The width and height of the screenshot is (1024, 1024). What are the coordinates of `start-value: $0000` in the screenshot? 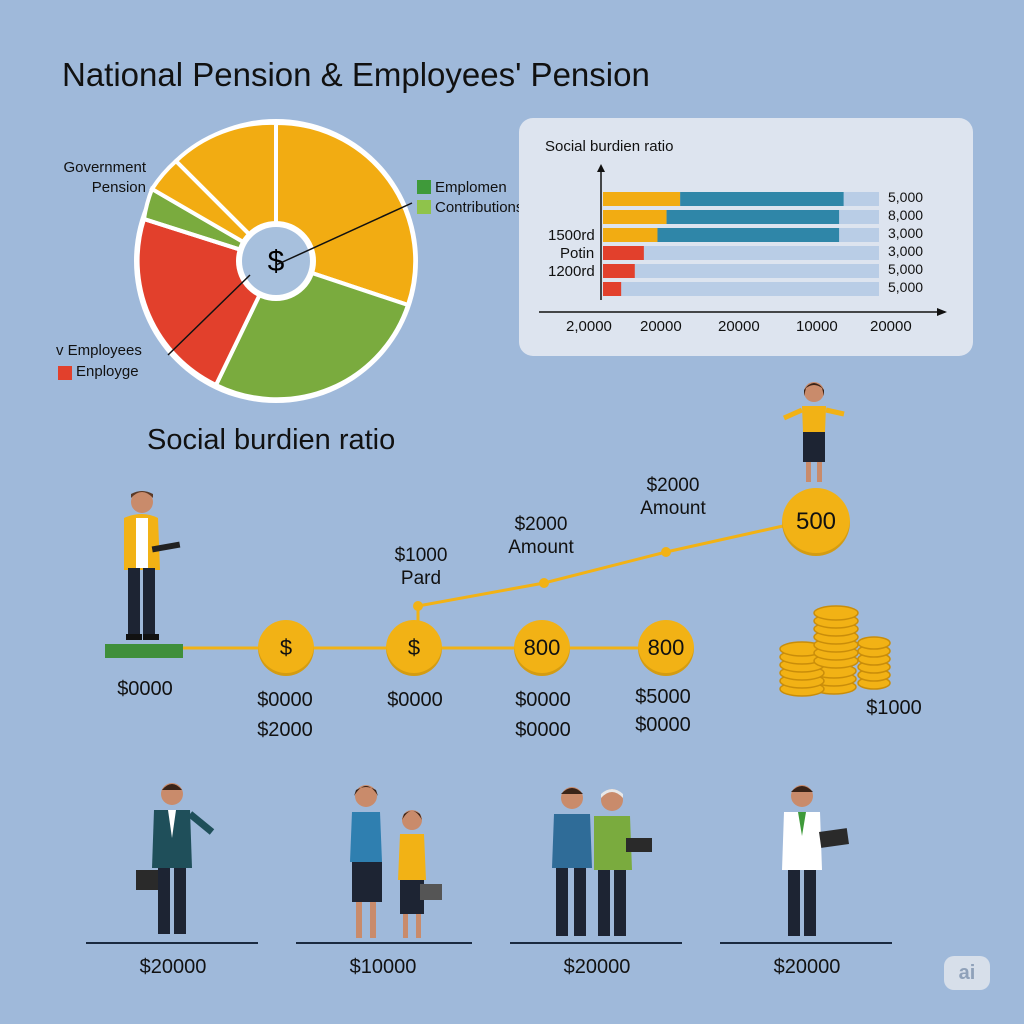 It's located at (145, 689).